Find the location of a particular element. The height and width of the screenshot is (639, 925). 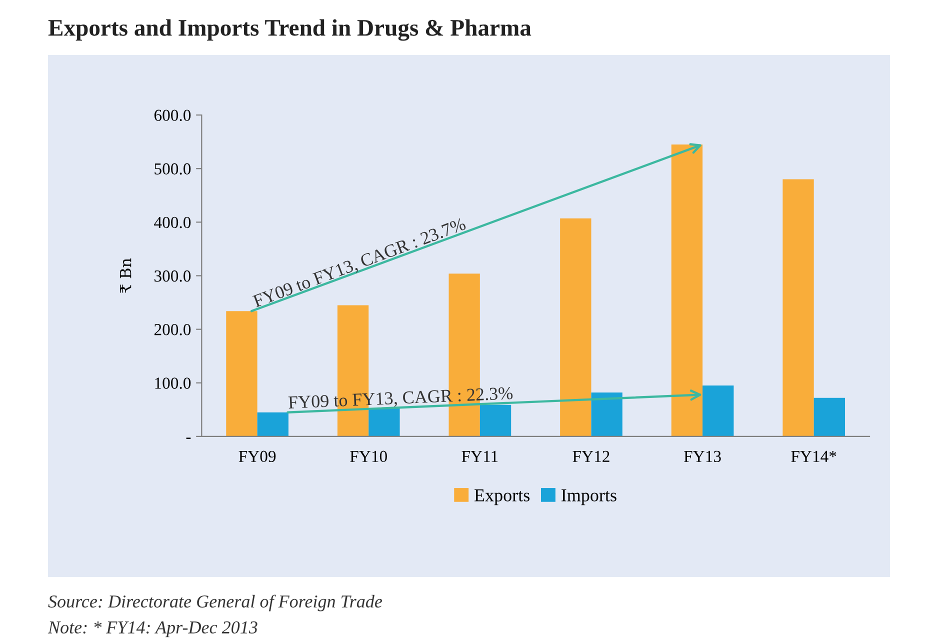

x-tick-label: FY11 is located at coordinates (480, 456).